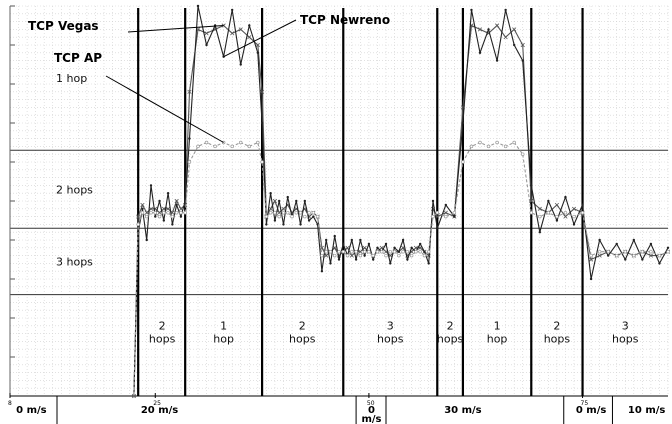  Describe the element at coordinates (162, 326) in the screenshot. I see `phase-label: 2` at that location.